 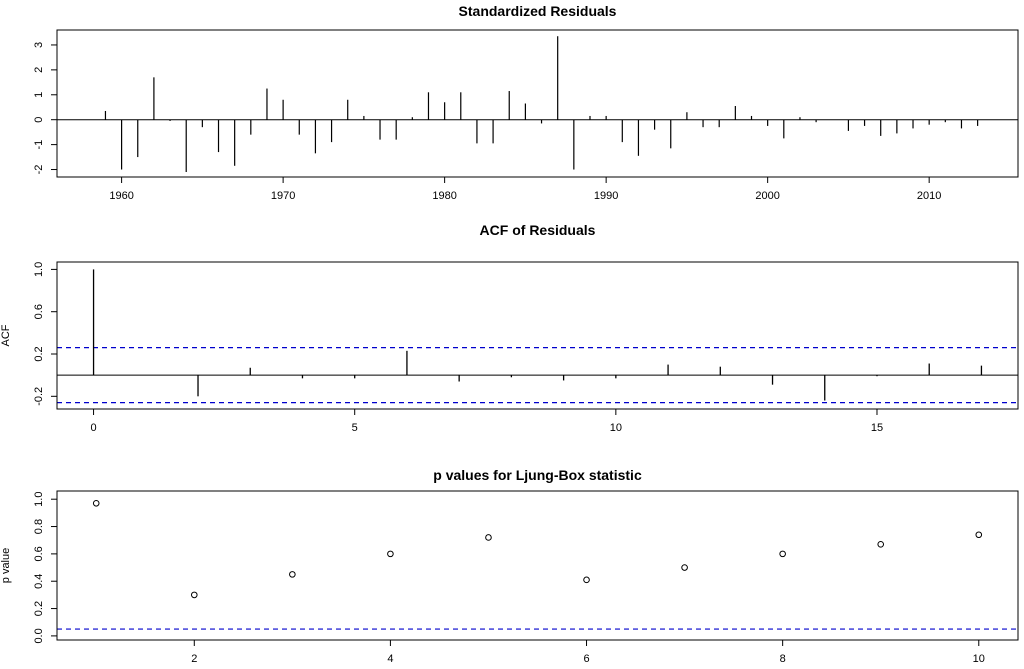 I want to click on panel-title: p values for Ljung-Box statistic, so click(x=537, y=475).